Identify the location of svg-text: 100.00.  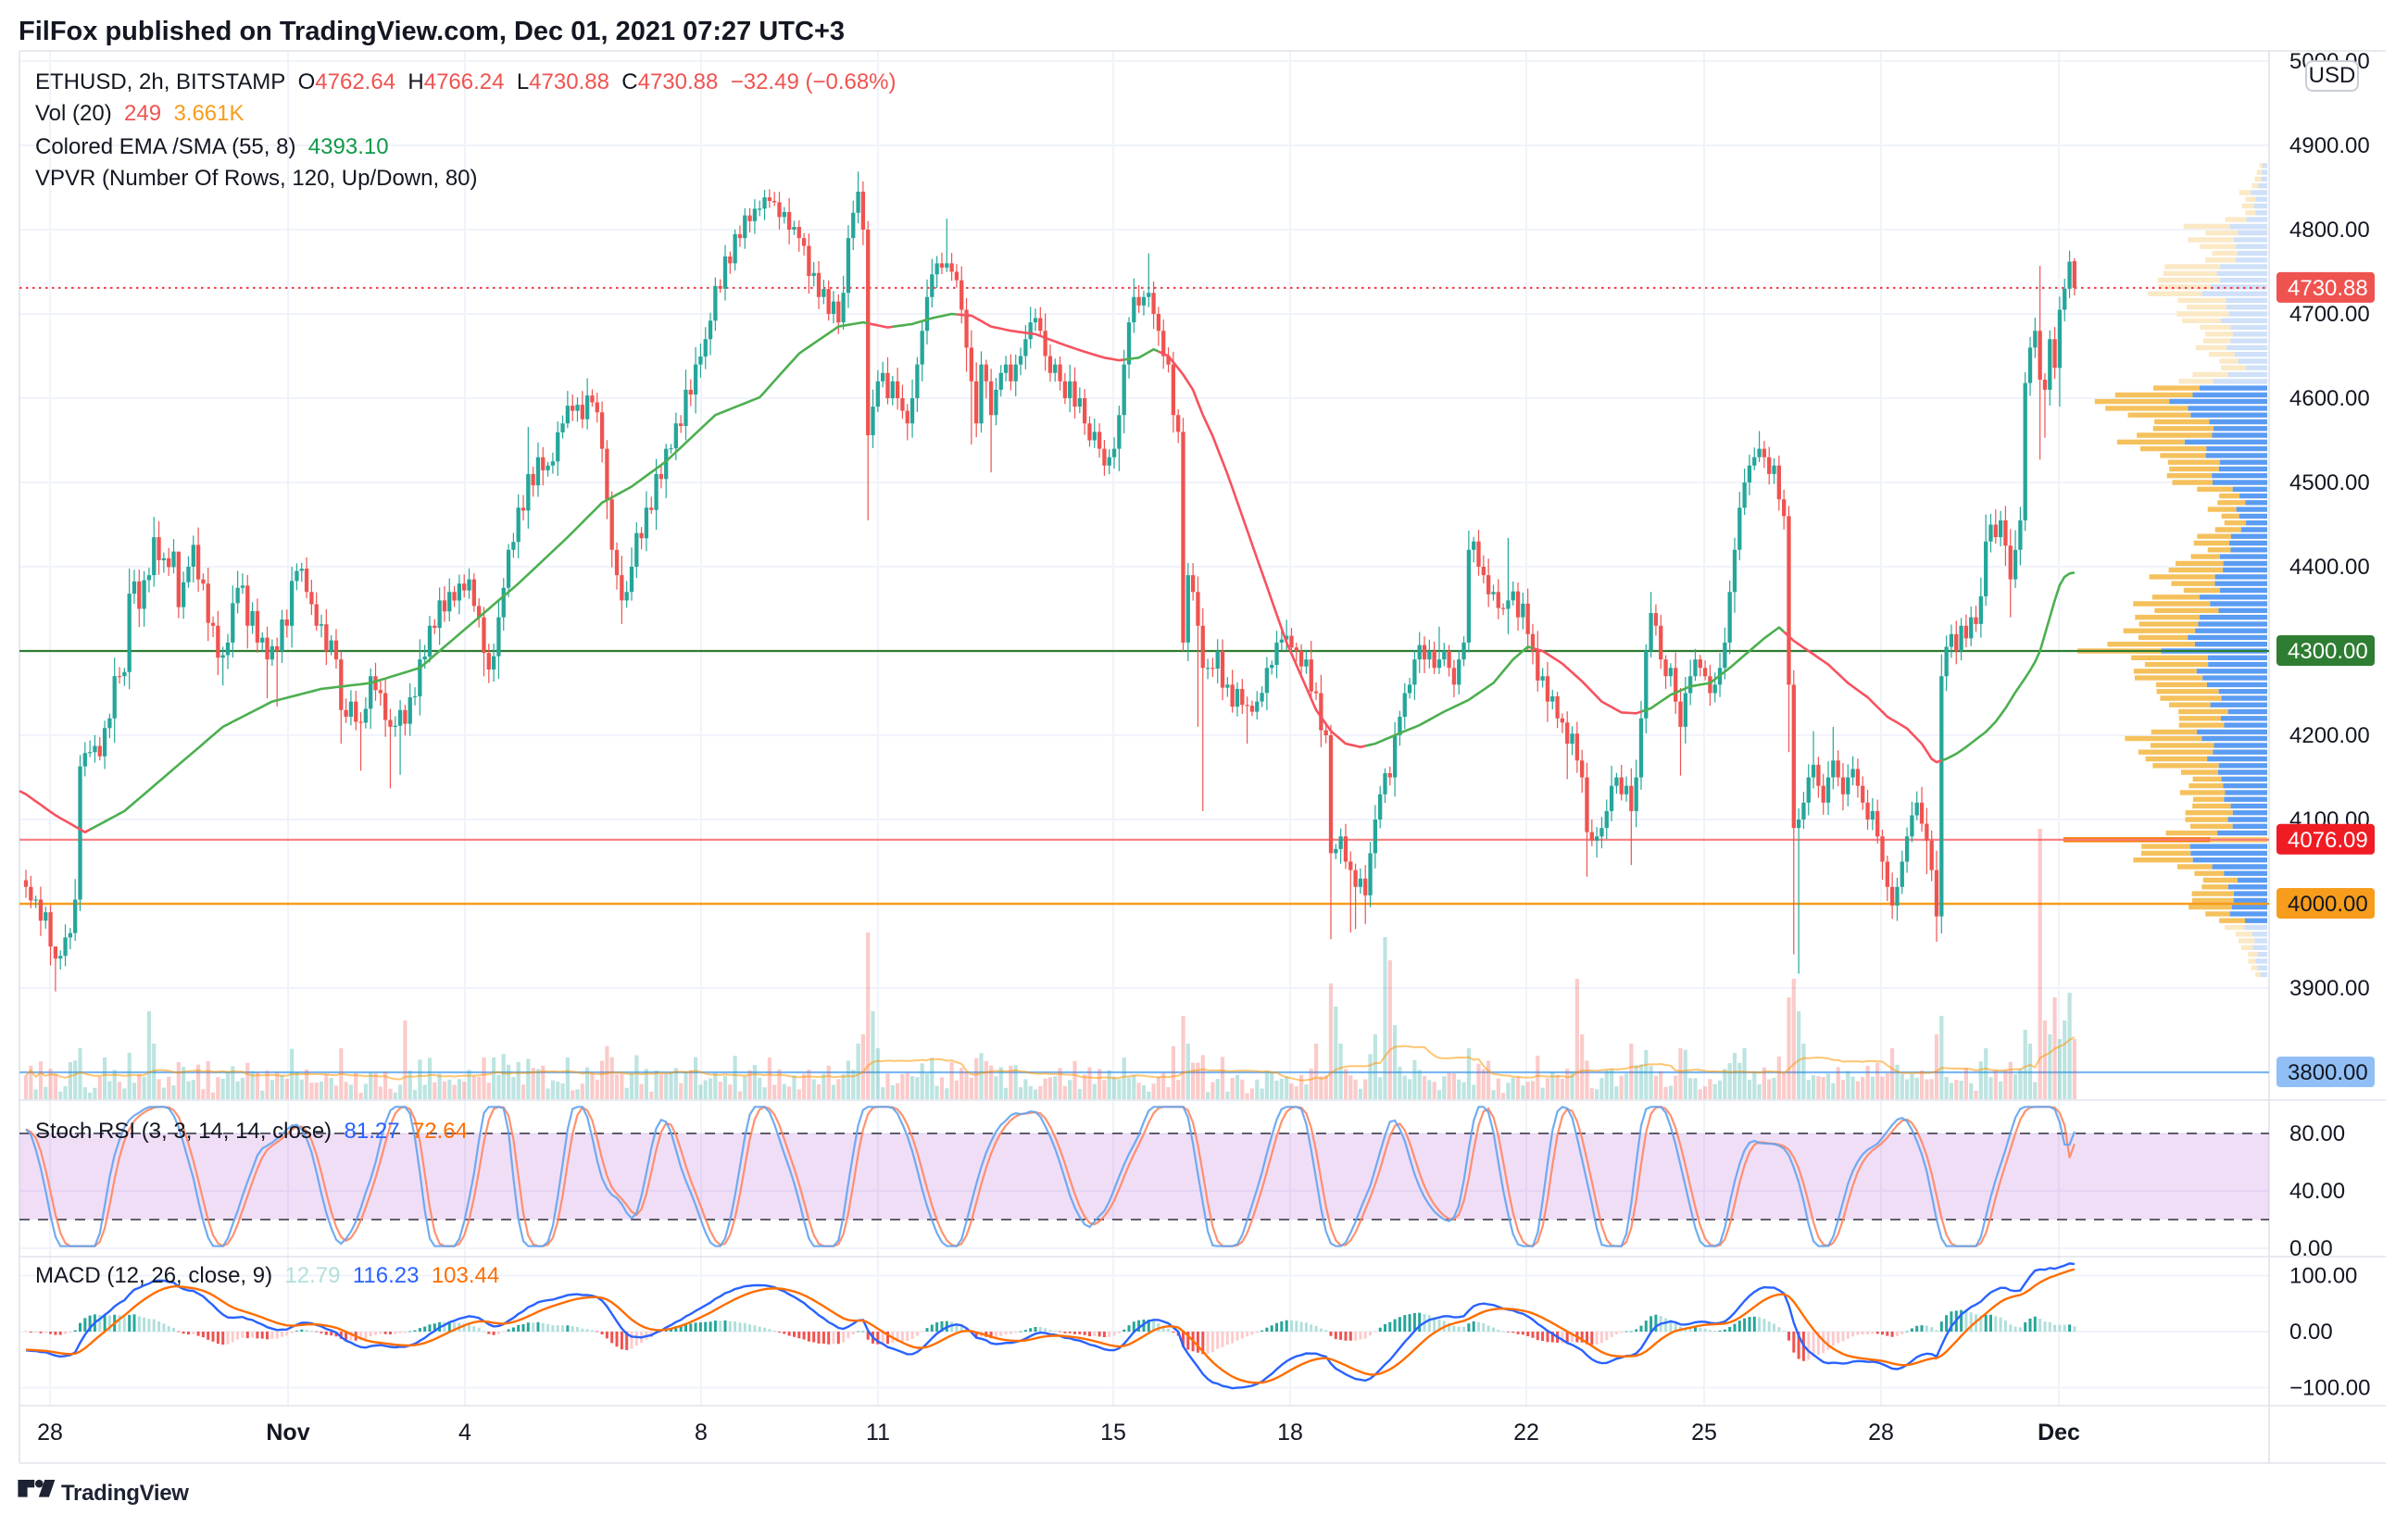
(2323, 1276).